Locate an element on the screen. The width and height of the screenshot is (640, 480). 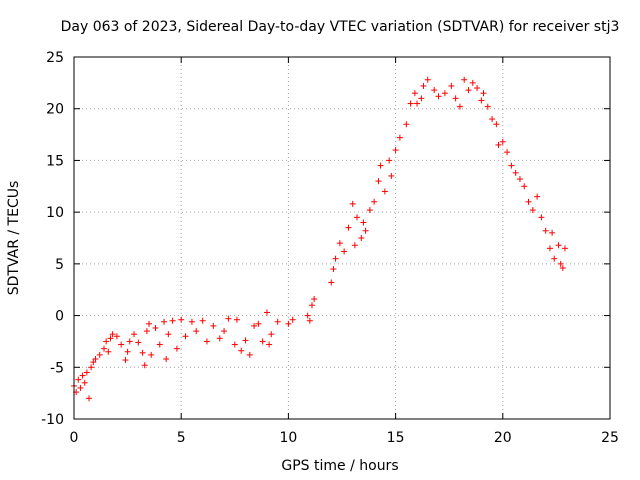
y-tick-label: 25 is located at coordinates (55, 58).